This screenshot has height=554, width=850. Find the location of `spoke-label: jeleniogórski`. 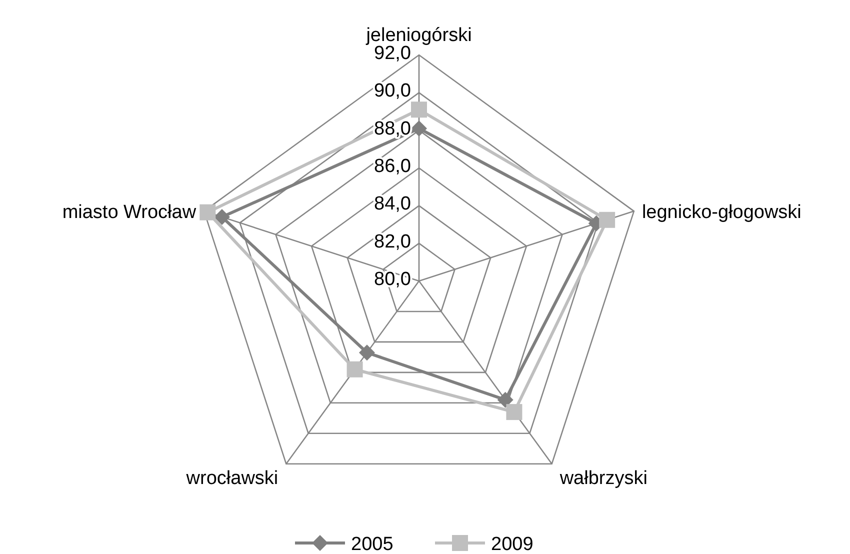

spoke-label: jeleniogórski is located at coordinates (418, 35).